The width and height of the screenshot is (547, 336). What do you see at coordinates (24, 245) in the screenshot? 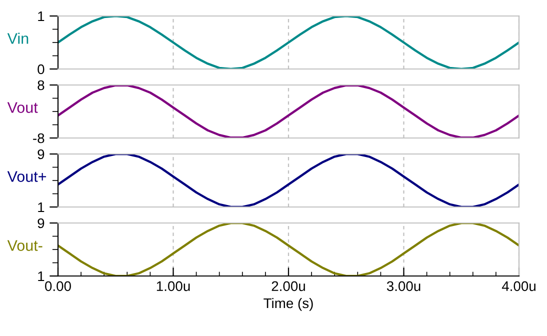
I see `y-axis-title: Vout-` at bounding box center [24, 245].